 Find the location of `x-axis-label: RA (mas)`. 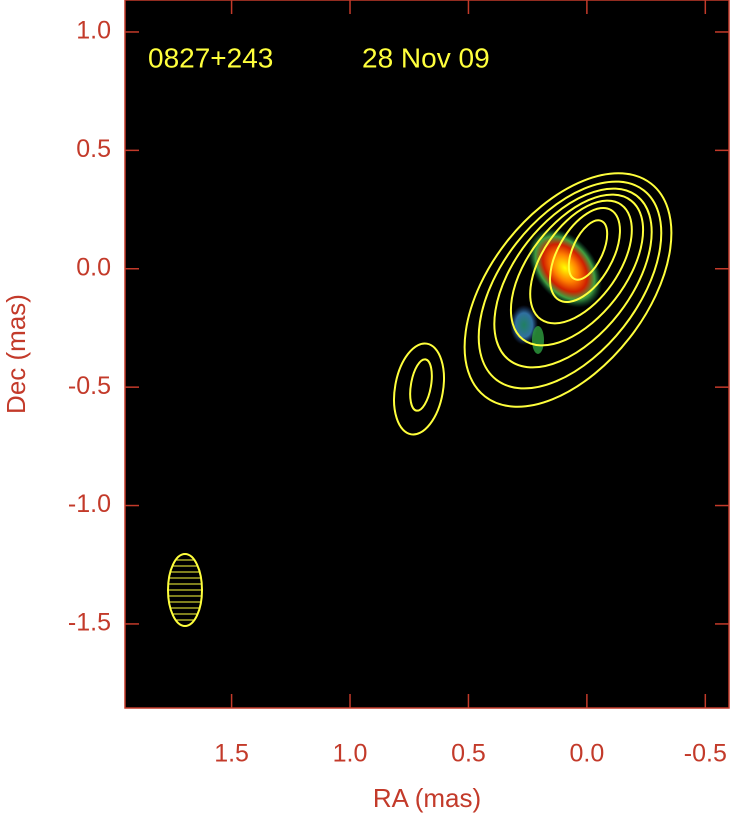

x-axis-label: RA (mas) is located at coordinates (427, 798).